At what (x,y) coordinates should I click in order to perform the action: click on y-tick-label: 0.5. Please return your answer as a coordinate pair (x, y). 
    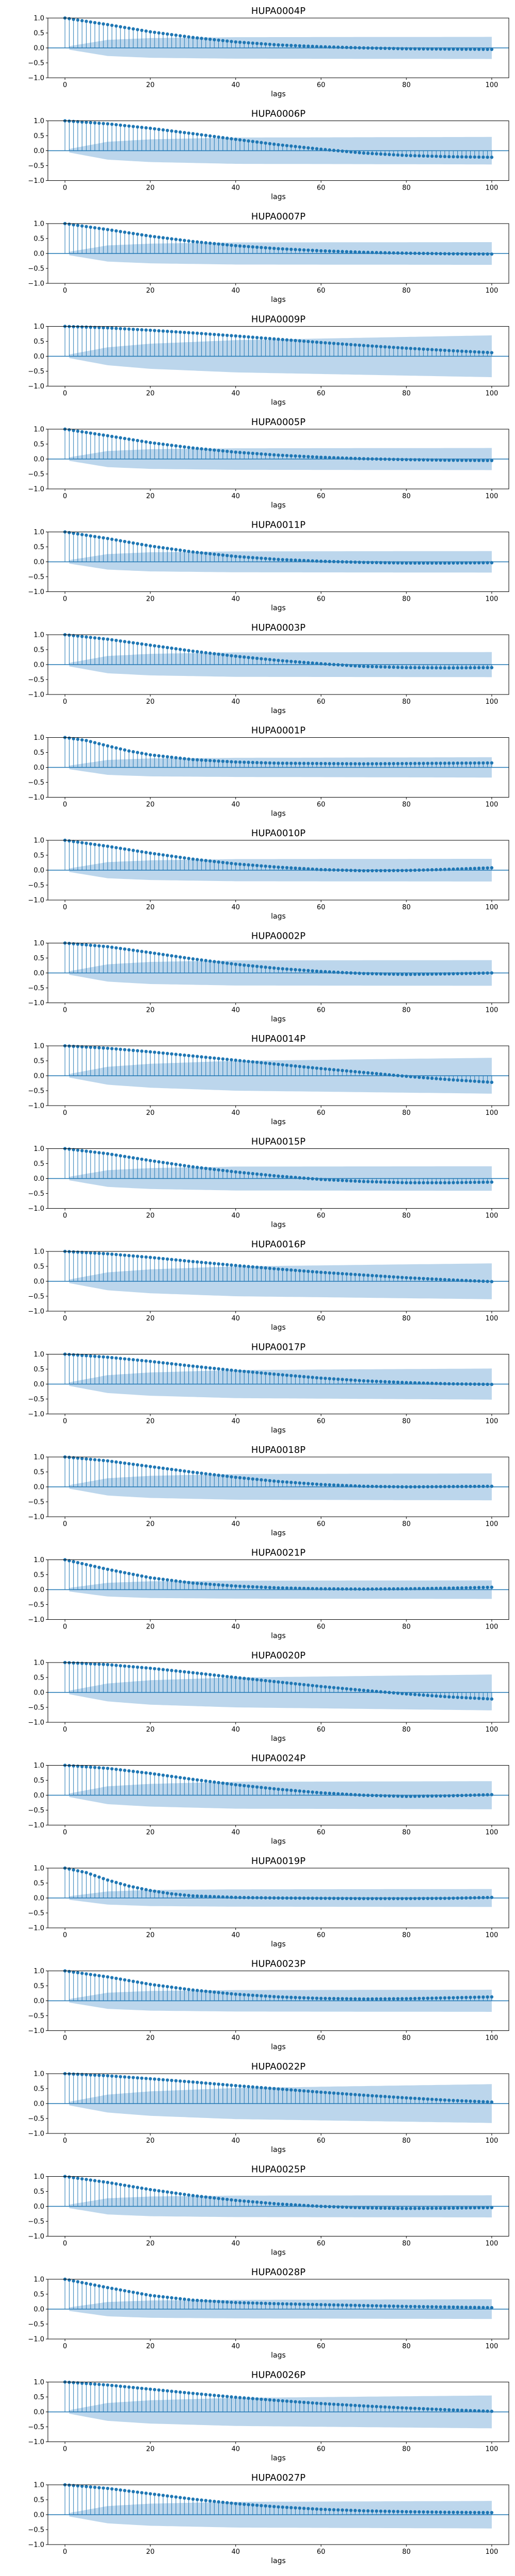
    Looking at the image, I should click on (38, 1575).